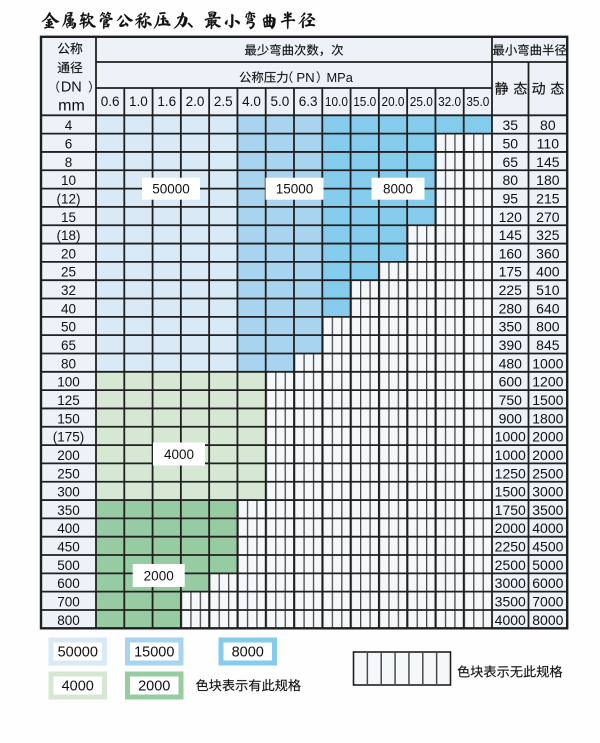 The height and width of the screenshot is (743, 600). I want to click on svg-text: 160, so click(511, 253).